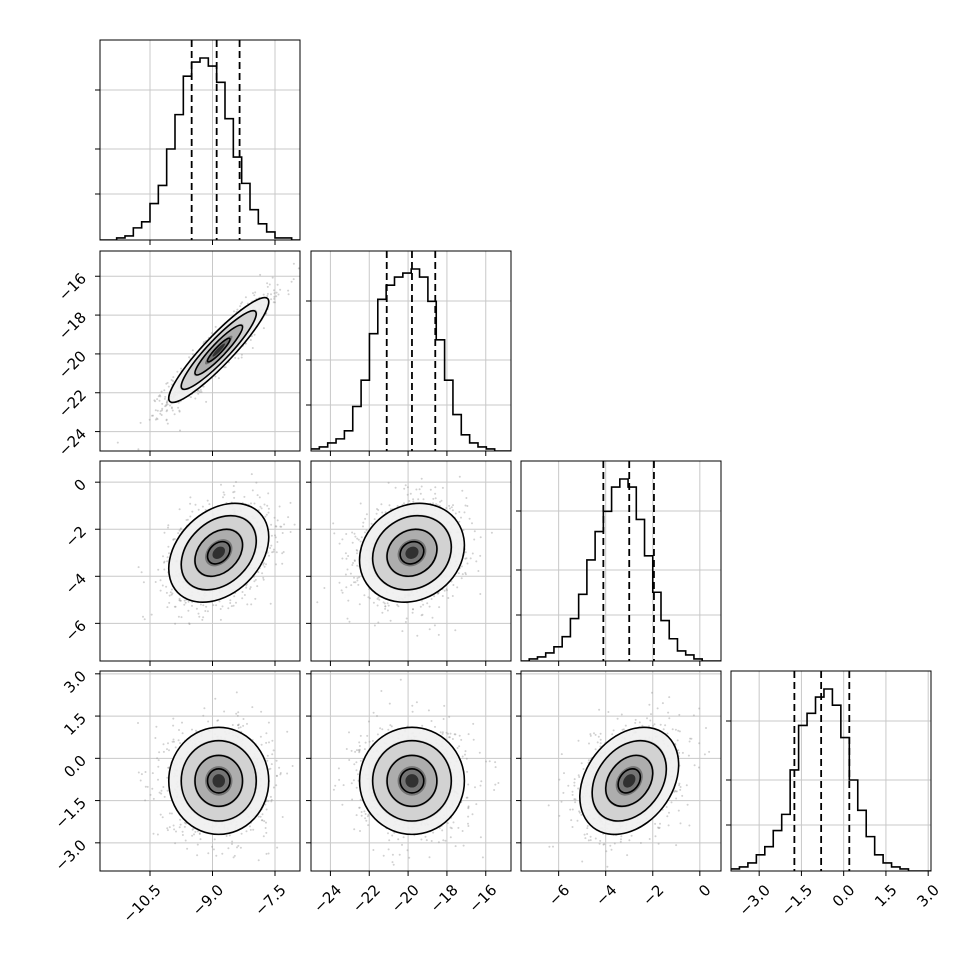 This screenshot has width=970, height=970. I want to click on histogram-step, so click(831, 779).